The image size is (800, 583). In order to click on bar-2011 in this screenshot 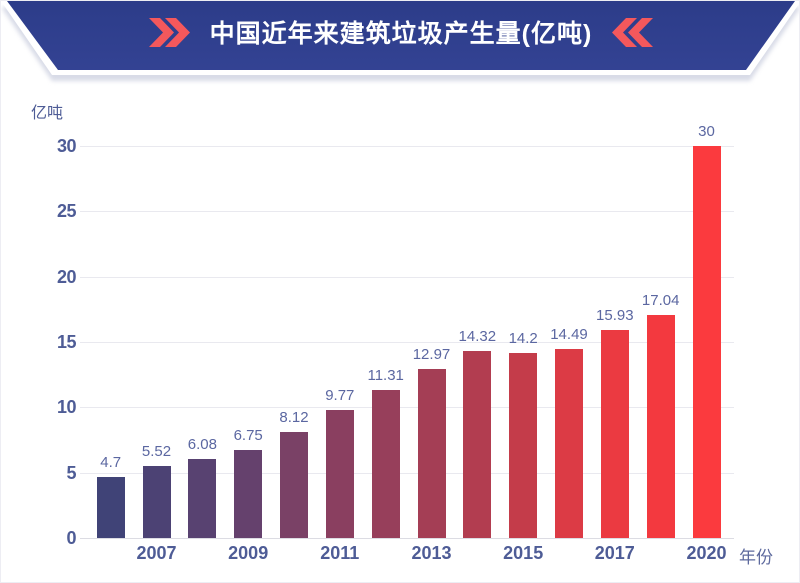, I will do `click(339, 474)`.